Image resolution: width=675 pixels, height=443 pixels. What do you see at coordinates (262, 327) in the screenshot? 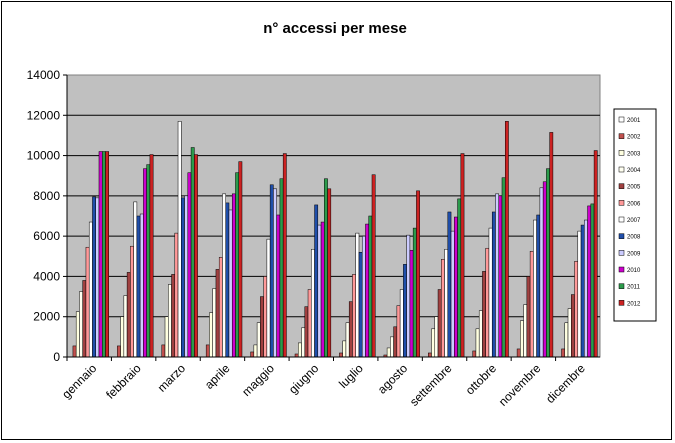
I see `bar-2005-maggio` at bounding box center [262, 327].